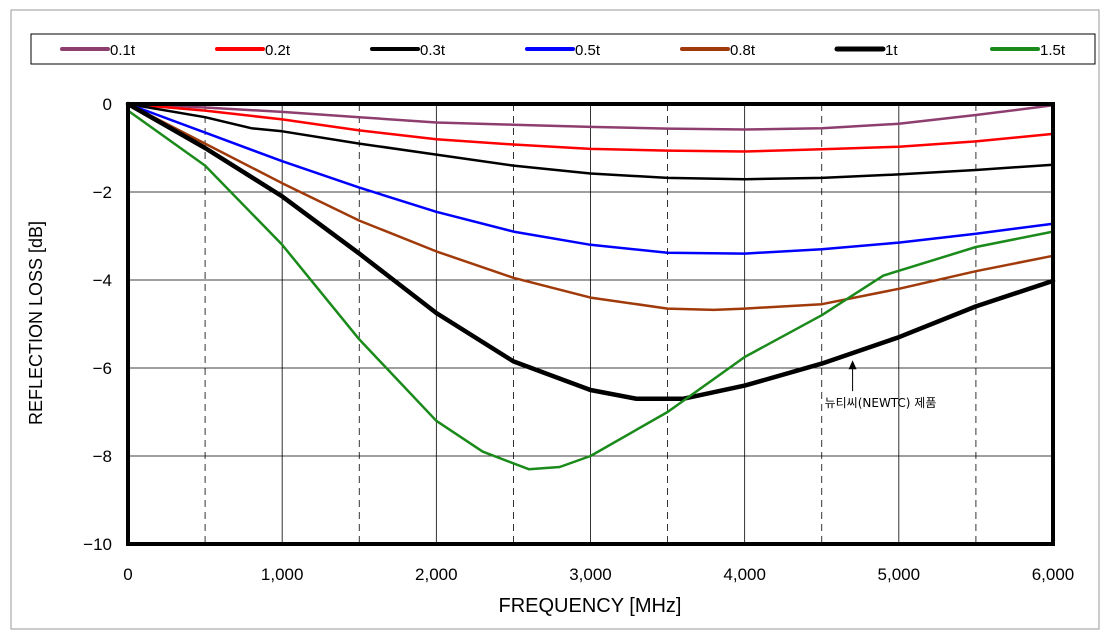 This screenshot has width=1105, height=635. Describe the element at coordinates (881, 385) in the screenshot. I see `annotation: 뉴티씨(NEWTC) 제품` at that location.